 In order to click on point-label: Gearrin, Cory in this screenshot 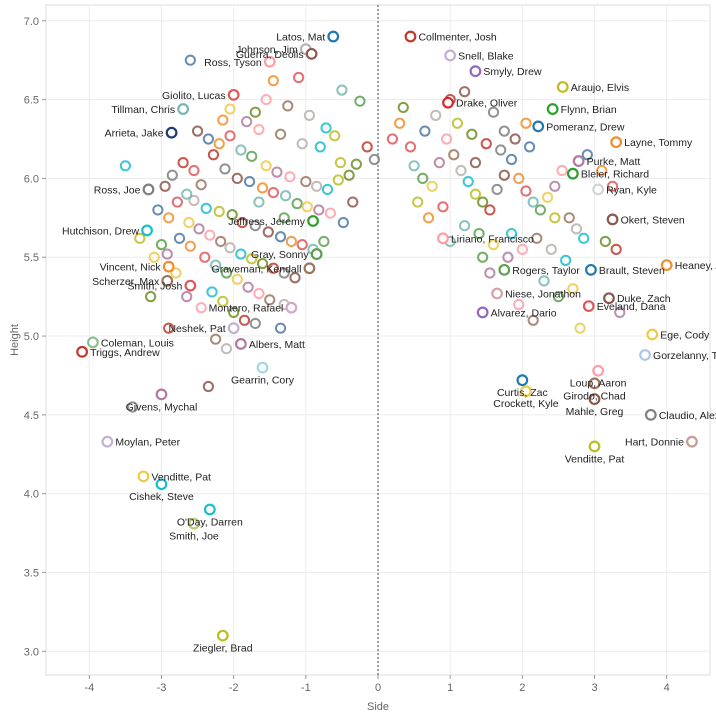, I will do `click(263, 381)`.